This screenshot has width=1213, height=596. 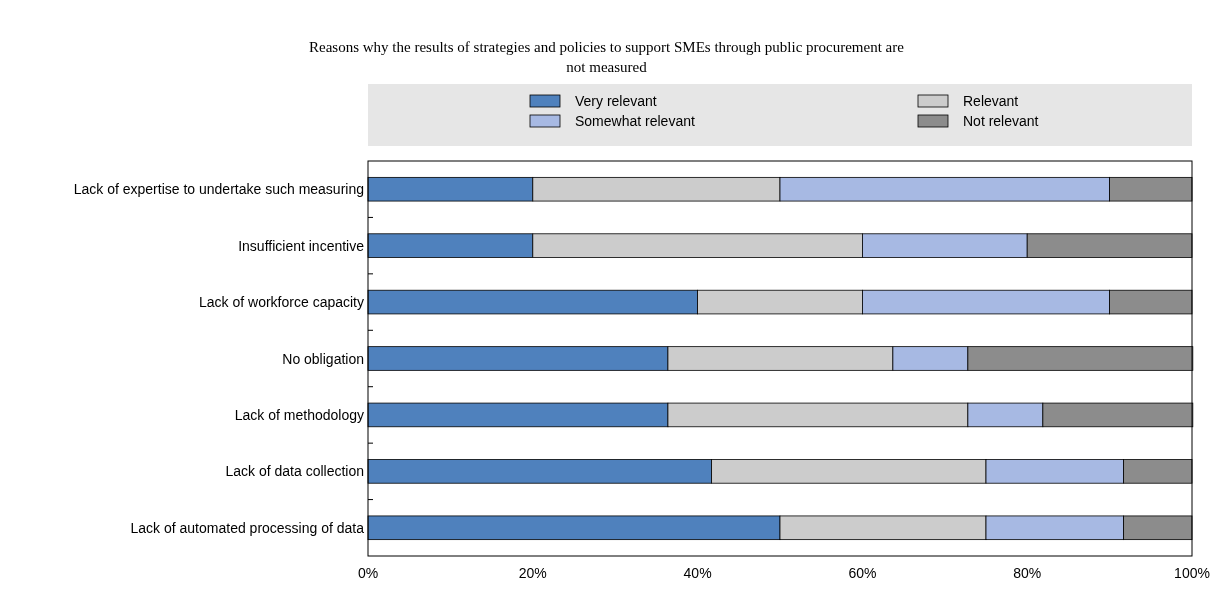 I want to click on legend-label: Not relevant, so click(x=1001, y=121).